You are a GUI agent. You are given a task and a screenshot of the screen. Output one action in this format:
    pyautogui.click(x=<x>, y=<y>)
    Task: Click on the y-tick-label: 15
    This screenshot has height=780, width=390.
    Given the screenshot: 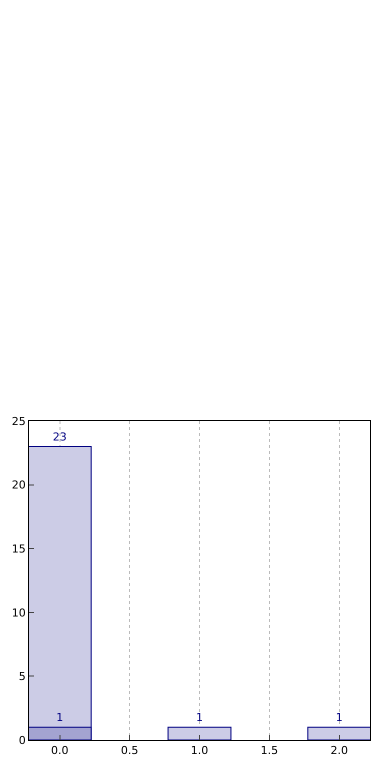 What is the action you would take?
    pyautogui.click(x=19, y=549)
    